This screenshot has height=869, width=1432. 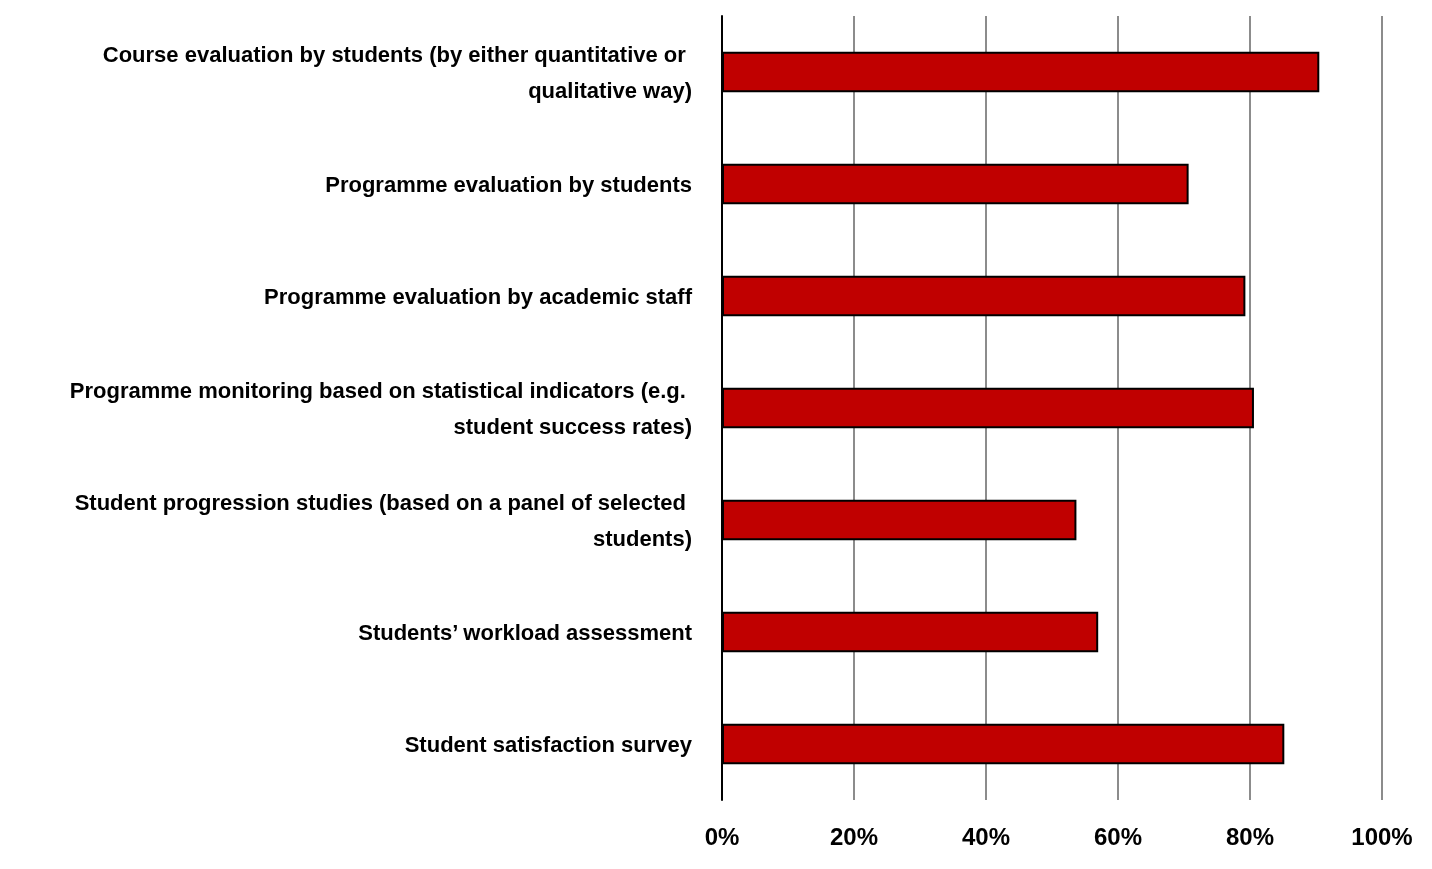 I want to click on x-tick-label: 0%, so click(x=722, y=836).